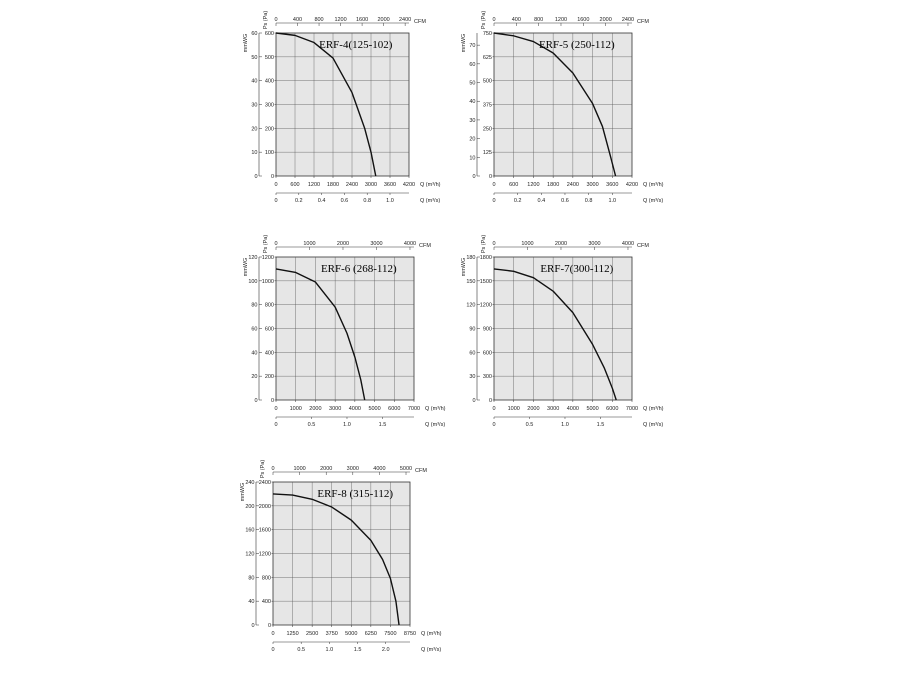 This screenshot has width=900, height=675. Describe the element at coordinates (516, 20) in the screenshot. I see `top-cfm-tick-label: 400` at that location.